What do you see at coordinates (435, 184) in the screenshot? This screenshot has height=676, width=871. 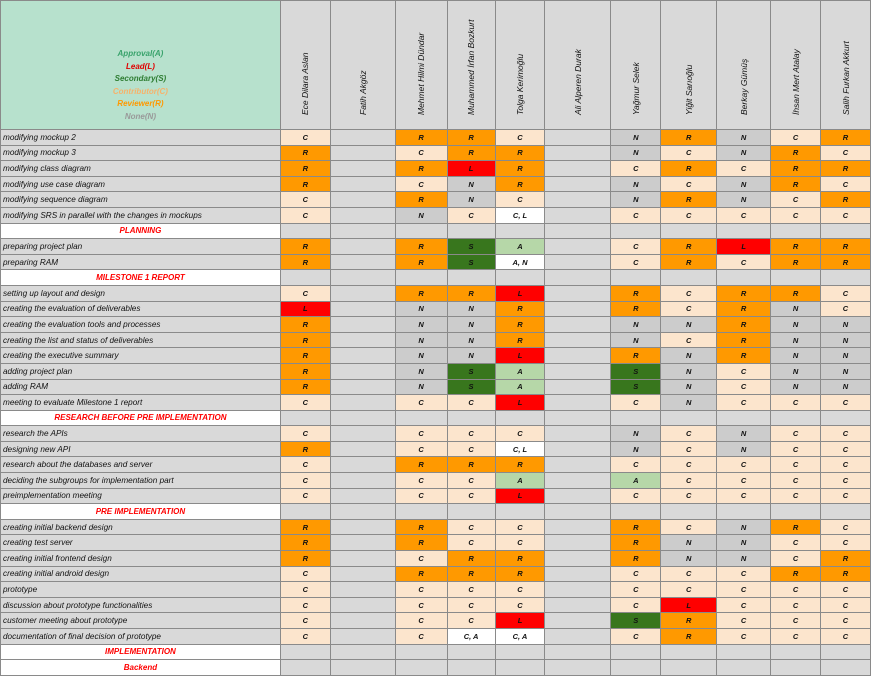 I see `table-row: modifying use case diagram R C N R N C N R C` at bounding box center [435, 184].